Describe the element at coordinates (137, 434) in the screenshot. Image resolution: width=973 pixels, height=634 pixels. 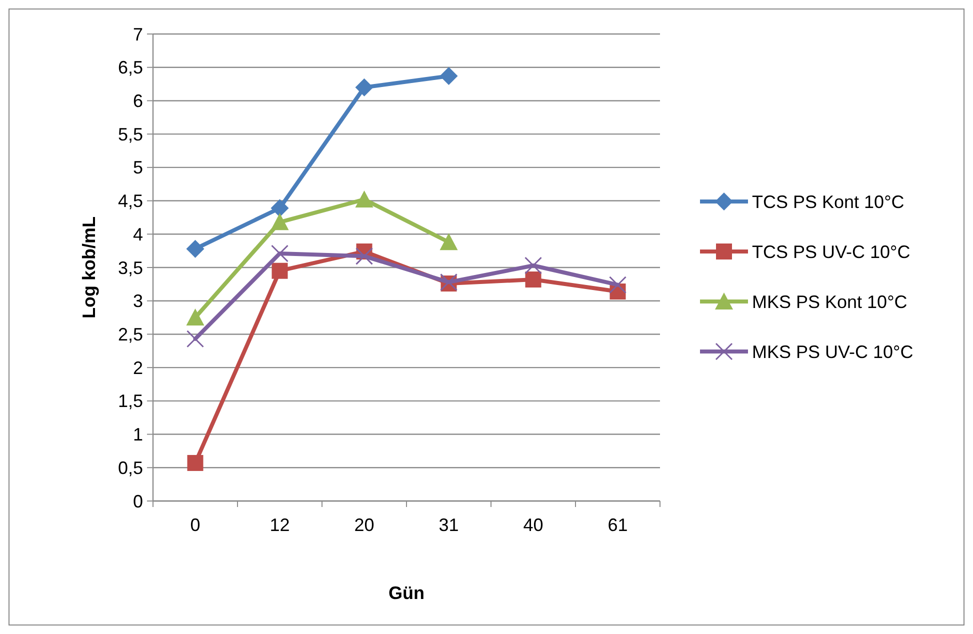
I see `y-tick-label: 1` at that location.